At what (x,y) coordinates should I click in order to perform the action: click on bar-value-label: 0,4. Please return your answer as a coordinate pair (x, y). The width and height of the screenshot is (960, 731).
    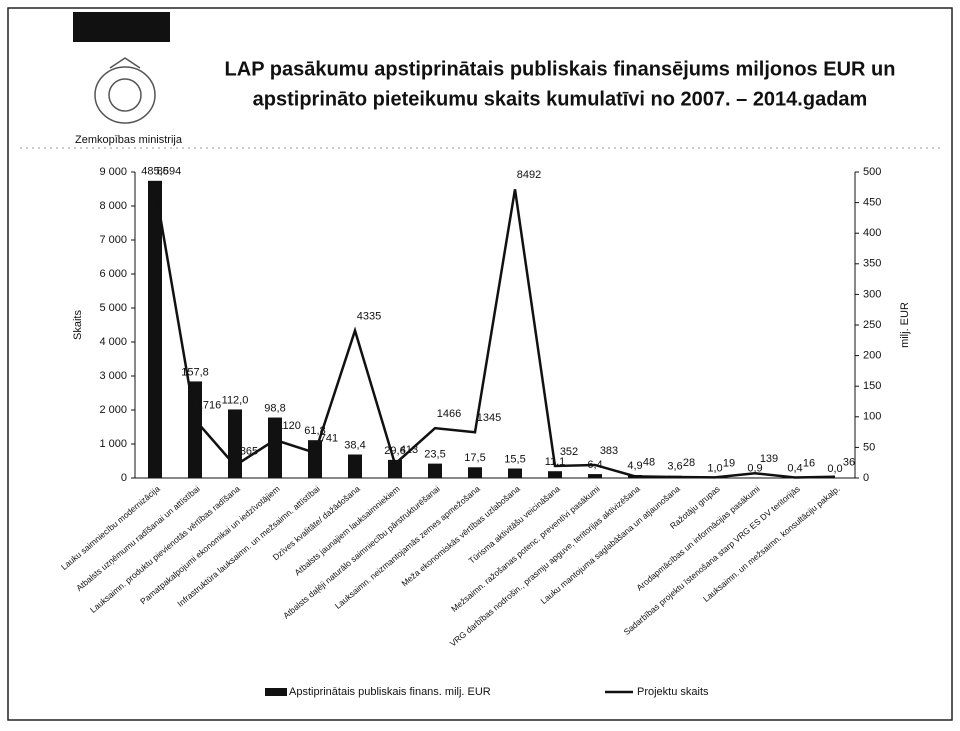
    Looking at the image, I should click on (794, 469).